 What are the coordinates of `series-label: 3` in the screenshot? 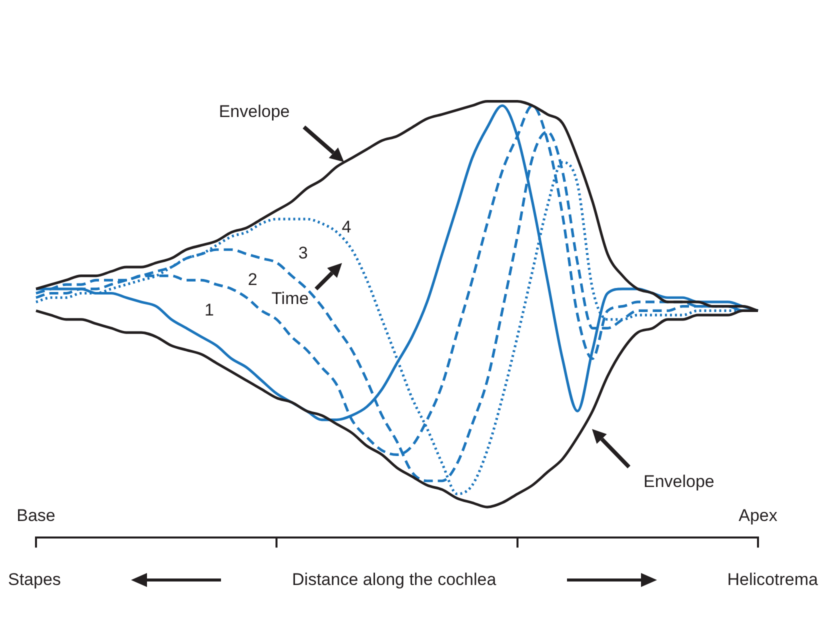 It's located at (303, 253).